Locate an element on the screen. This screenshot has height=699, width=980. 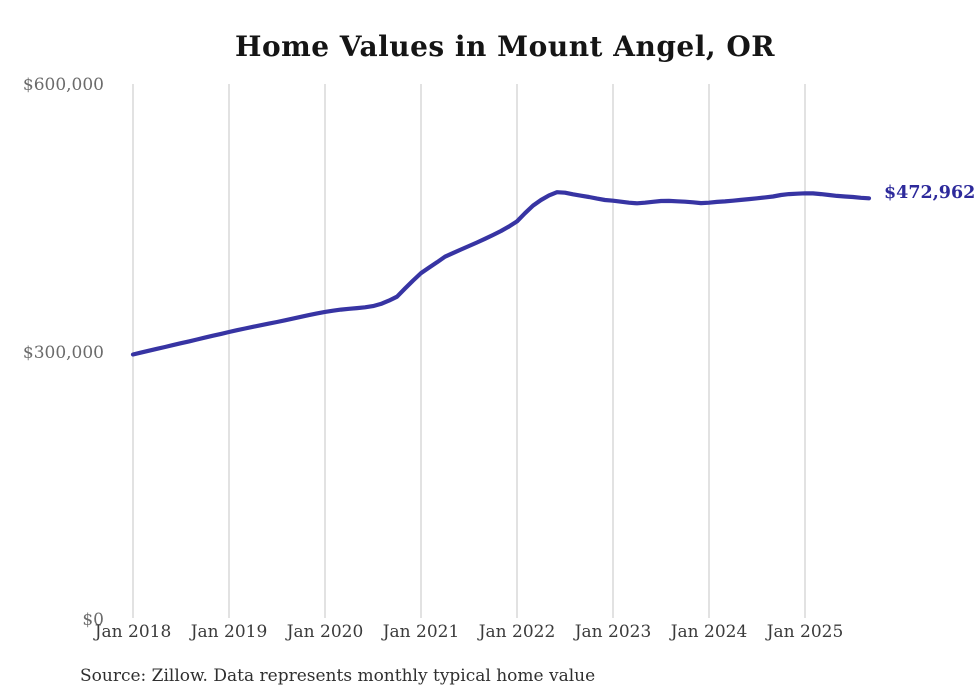
y-tick-label: $300,000 is located at coordinates (63, 352).